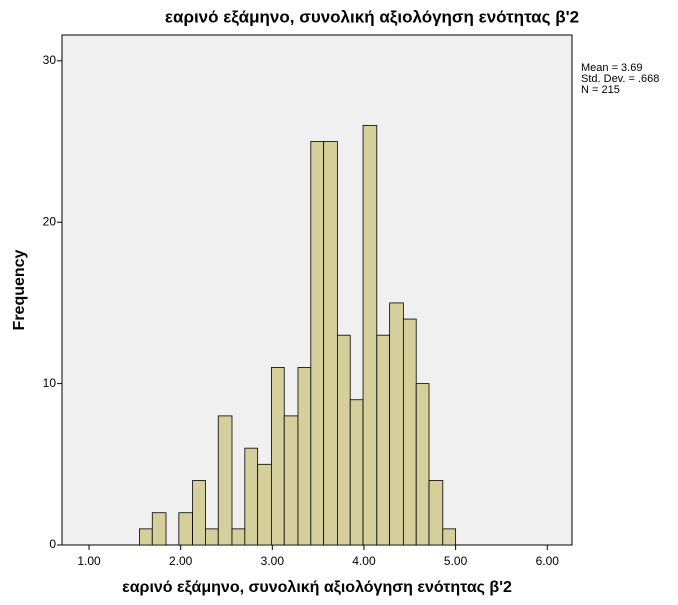 Image resolution: width=678 pixels, height=605 pixels. What do you see at coordinates (548, 561) in the screenshot?
I see `x-tick-label: 6.00` at bounding box center [548, 561].